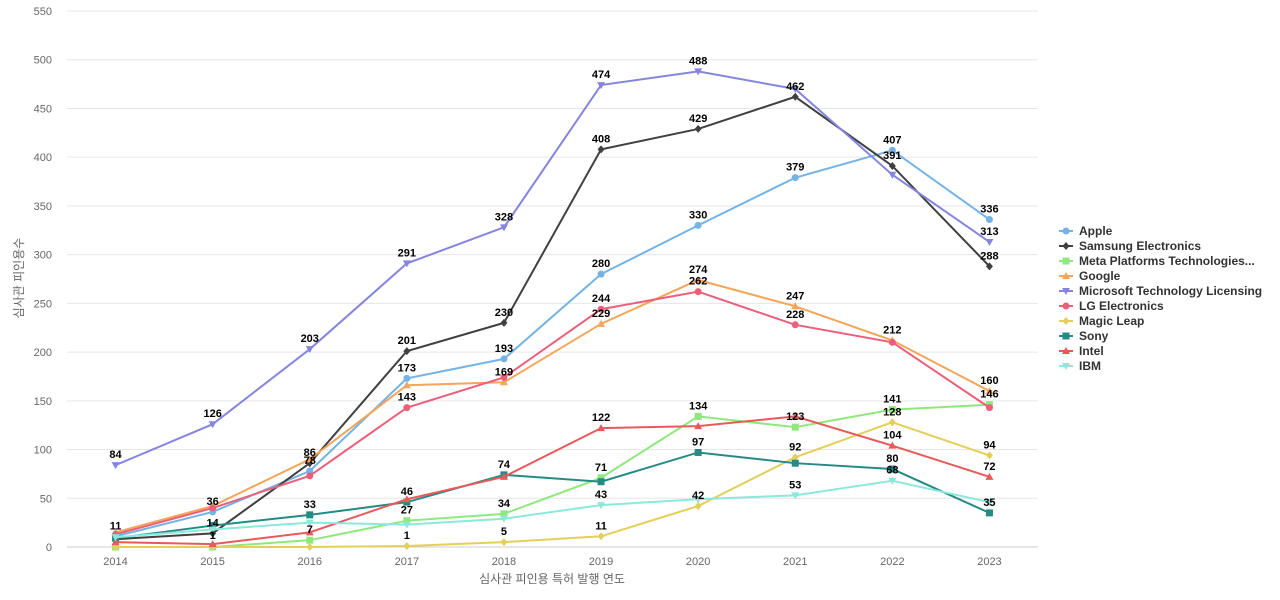 This screenshot has height=600, width=1280. What do you see at coordinates (212, 562) in the screenshot?
I see `x-tick-label: 2015` at bounding box center [212, 562].